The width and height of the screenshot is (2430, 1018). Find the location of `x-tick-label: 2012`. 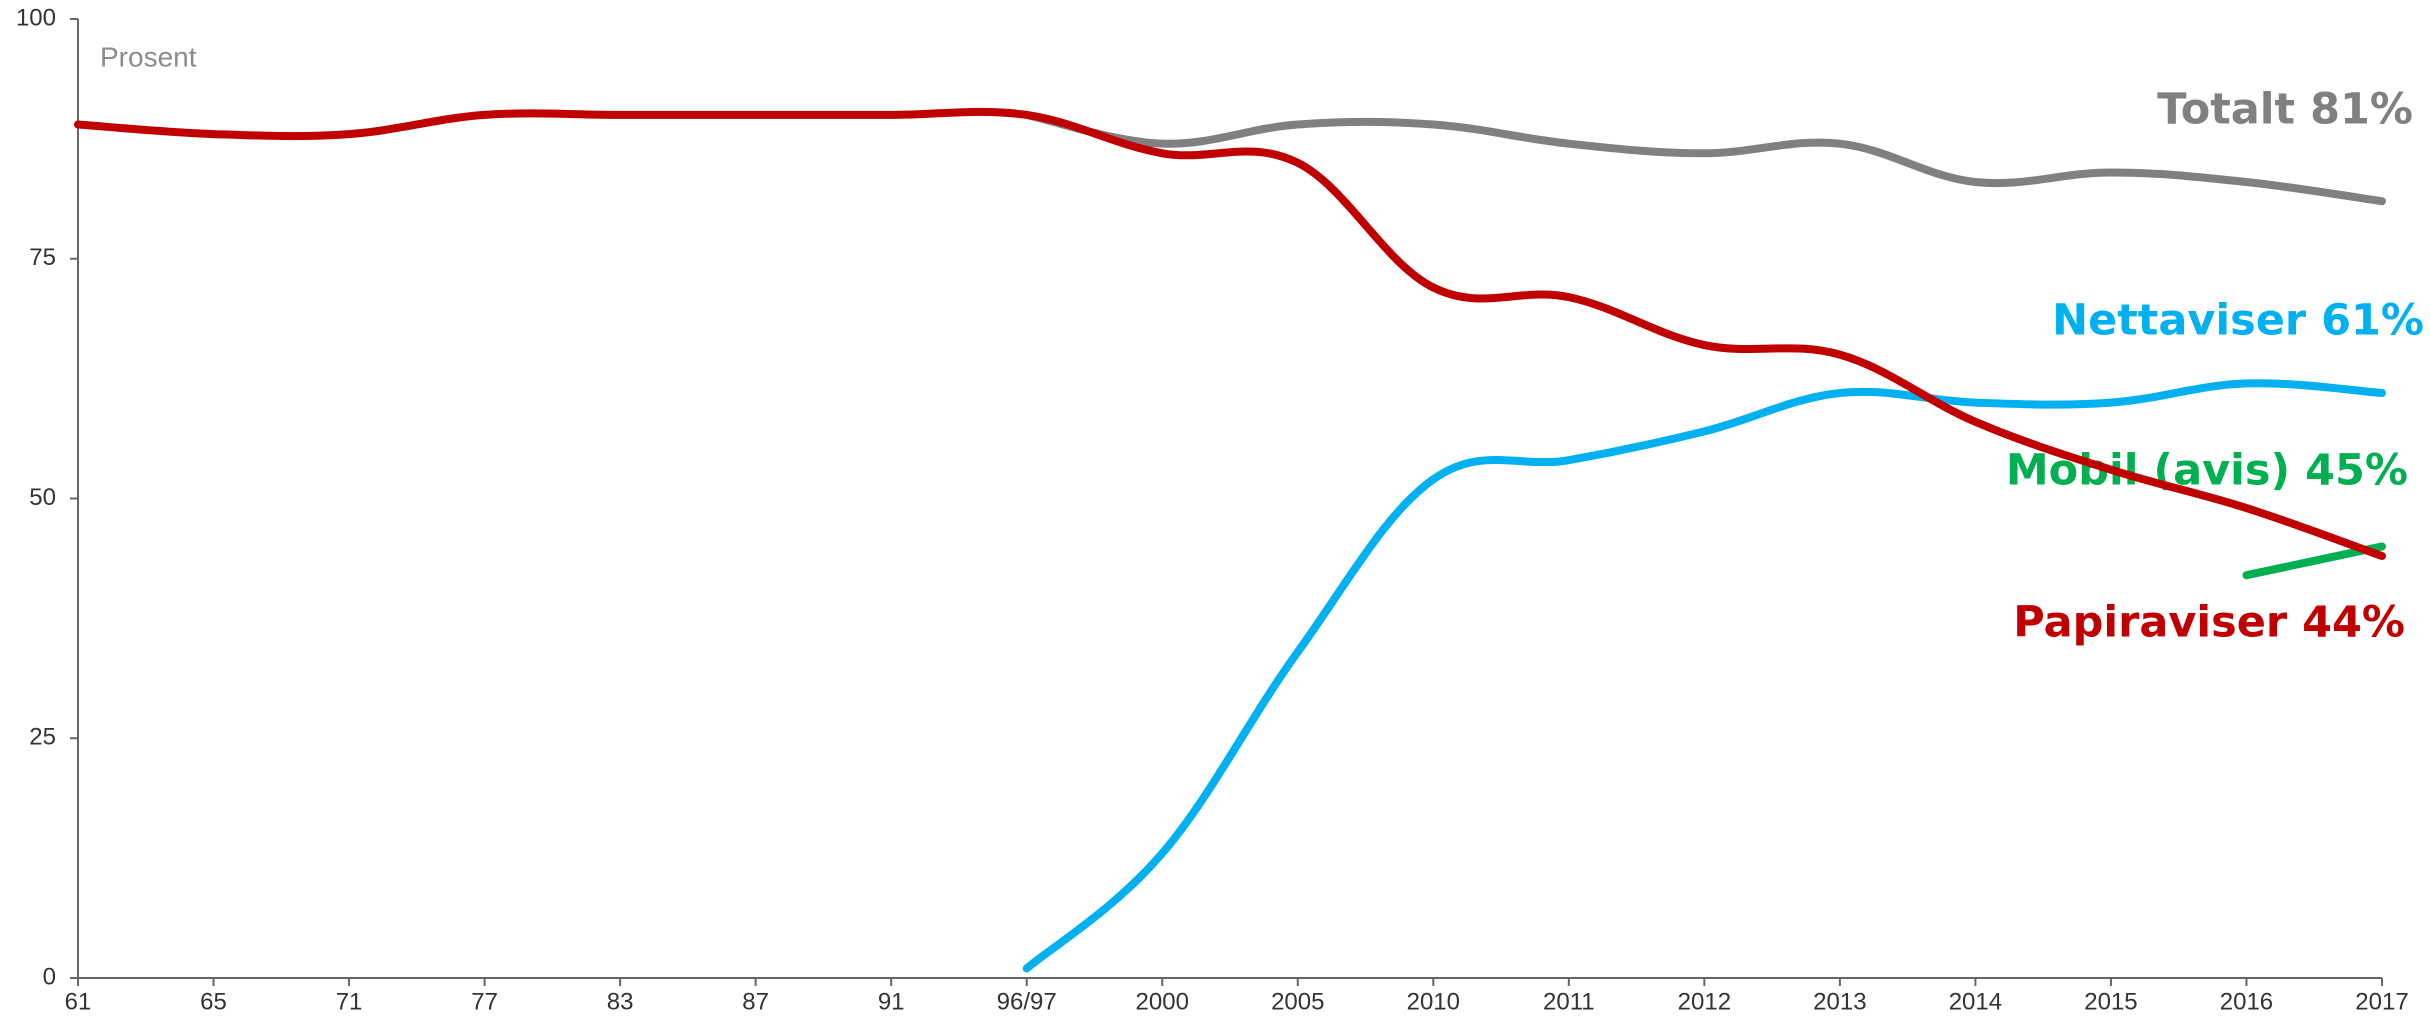

x-tick-label: 2012 is located at coordinates (1704, 1001).